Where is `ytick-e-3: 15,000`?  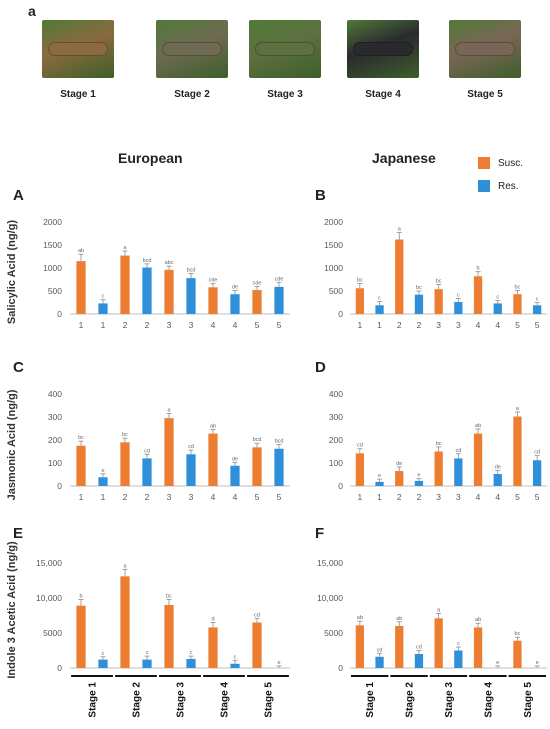 ytick-e-3: 15,000 is located at coordinates (49, 563).